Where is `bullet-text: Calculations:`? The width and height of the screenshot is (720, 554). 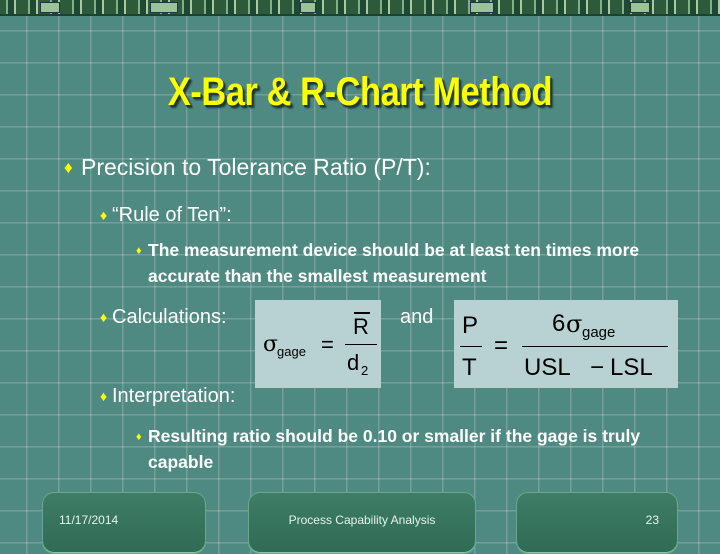 bullet-text: Calculations: is located at coordinates (169, 317).